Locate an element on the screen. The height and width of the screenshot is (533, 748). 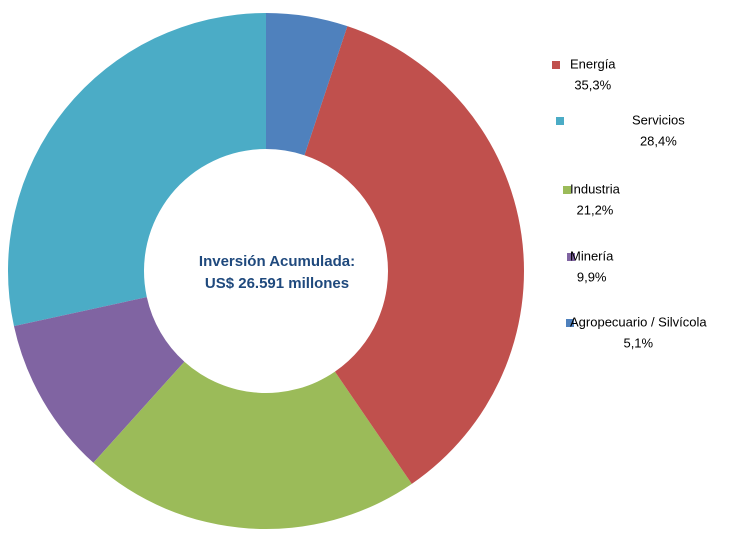
legend-label: Agropecuario / Silvícola is located at coordinates (638, 321).